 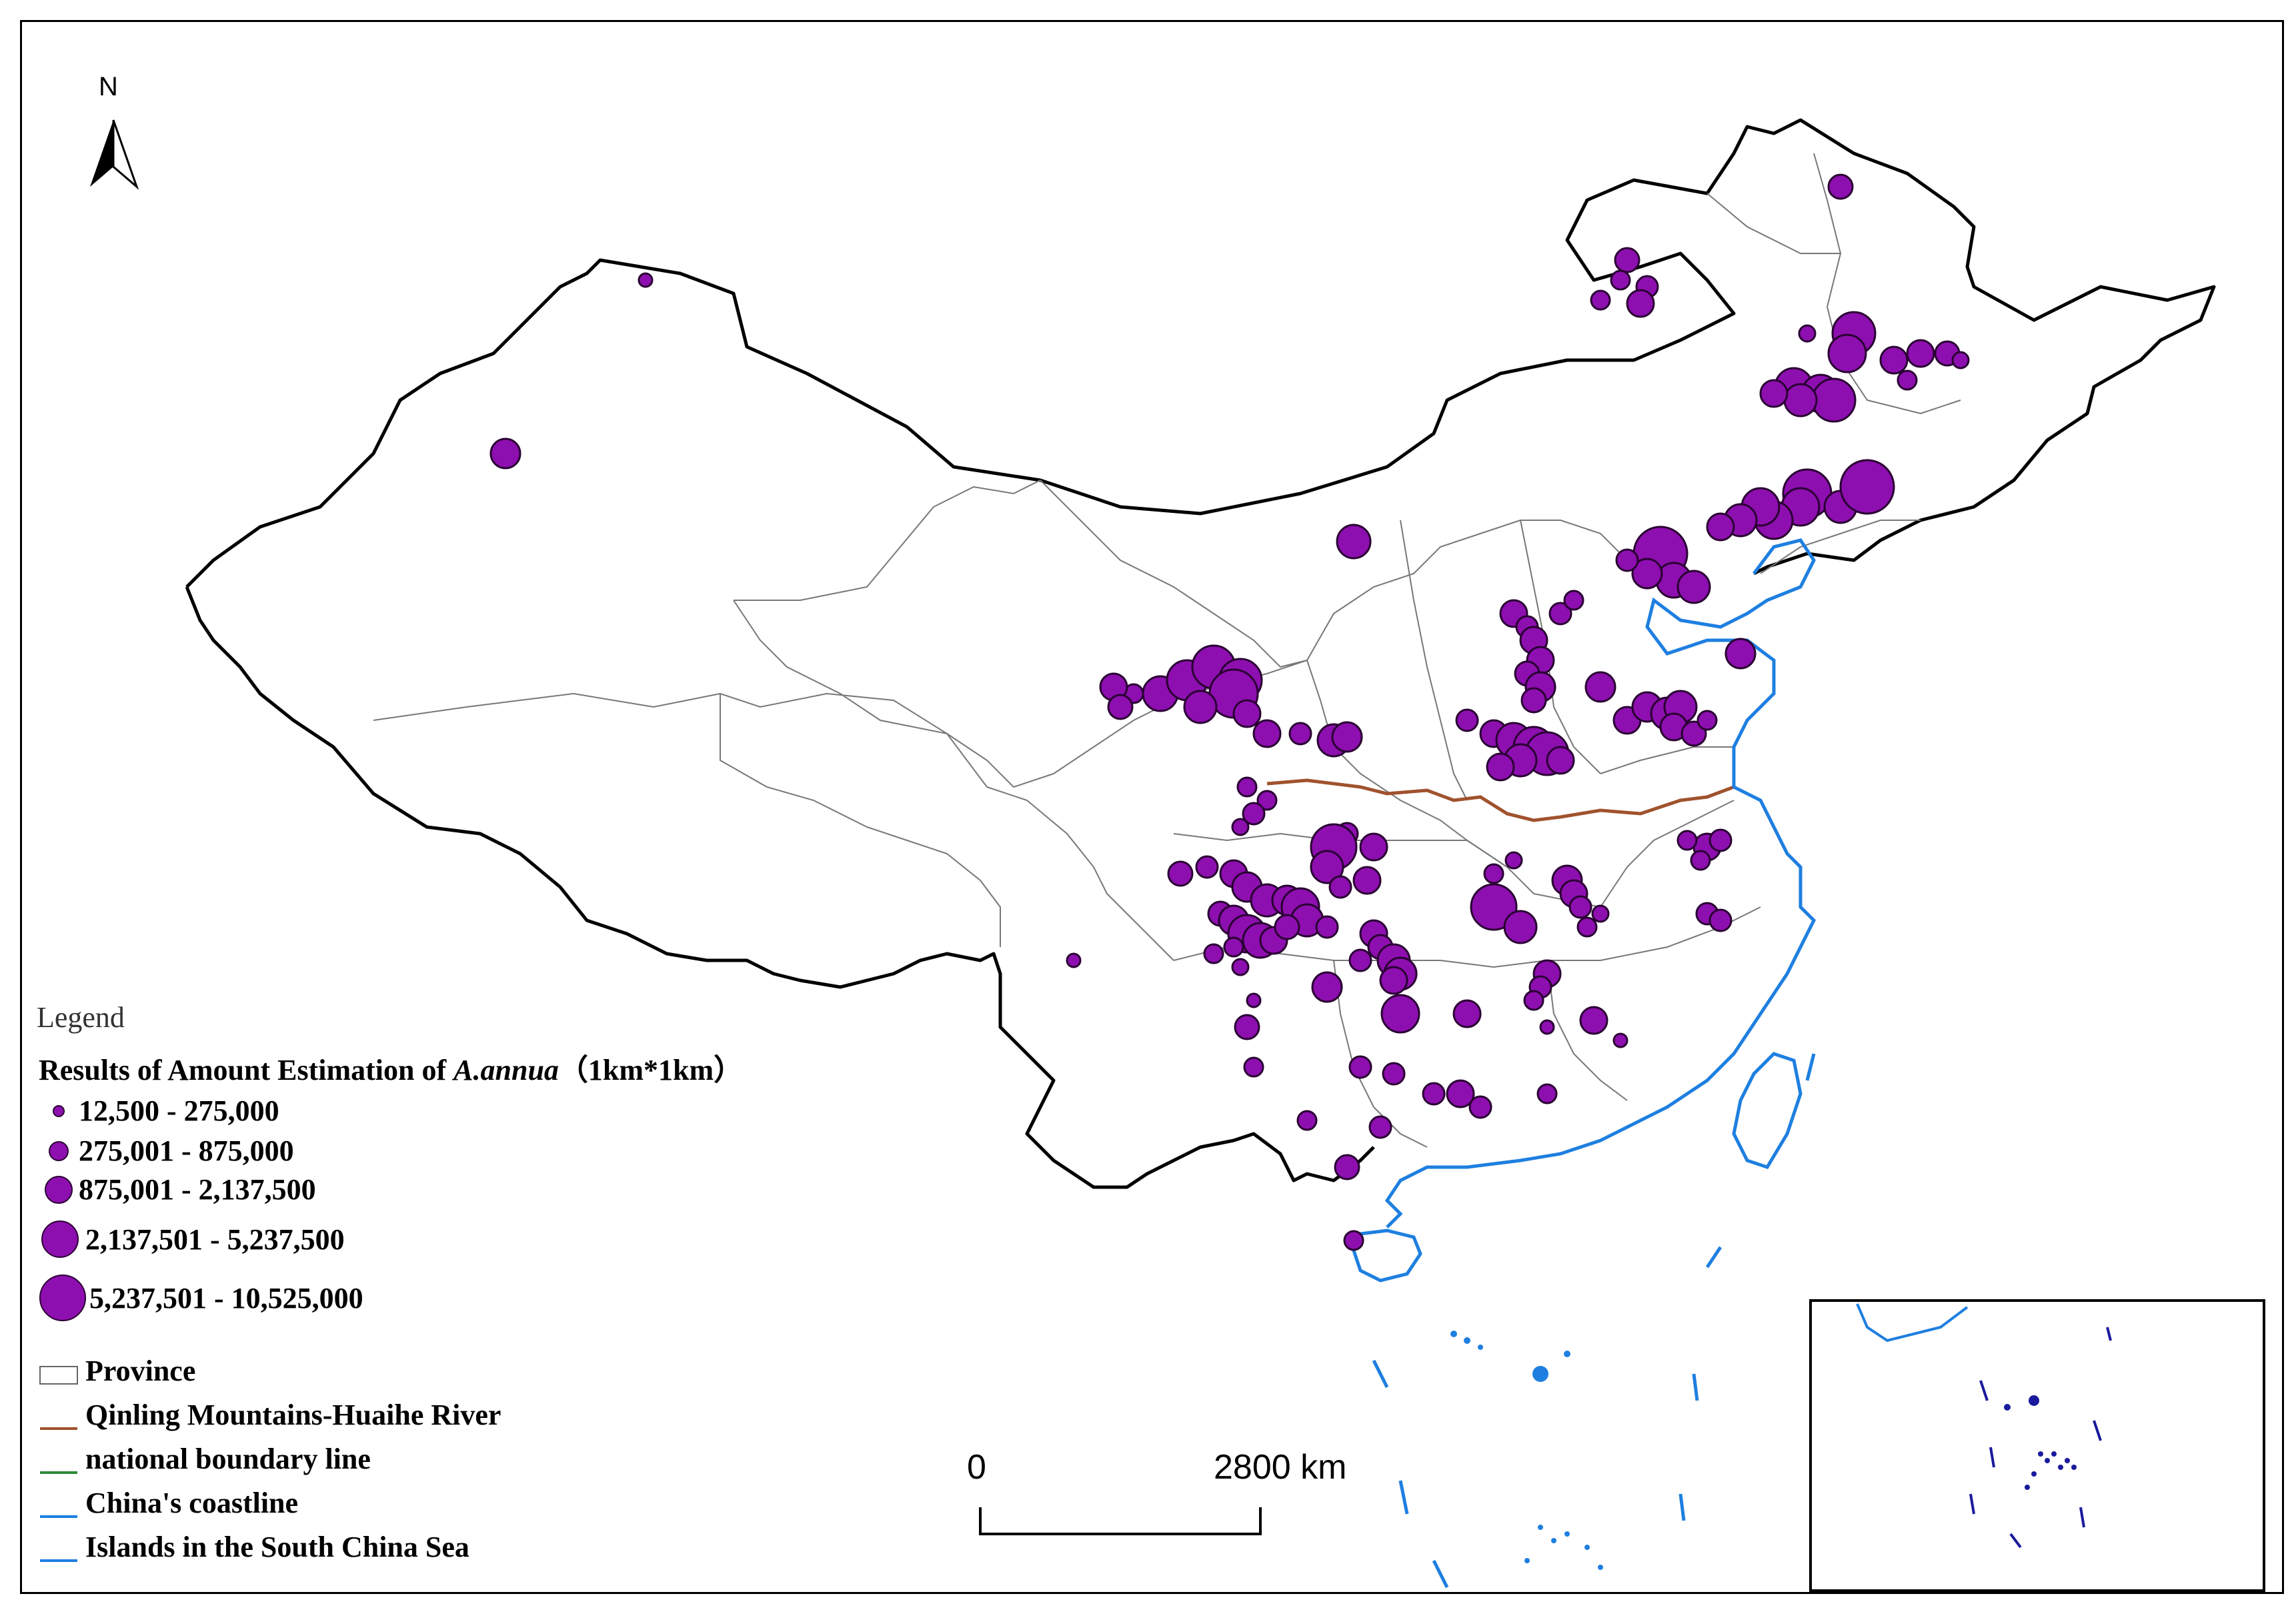 I want to click on legend-layer-province: Province, so click(x=117, y=1371).